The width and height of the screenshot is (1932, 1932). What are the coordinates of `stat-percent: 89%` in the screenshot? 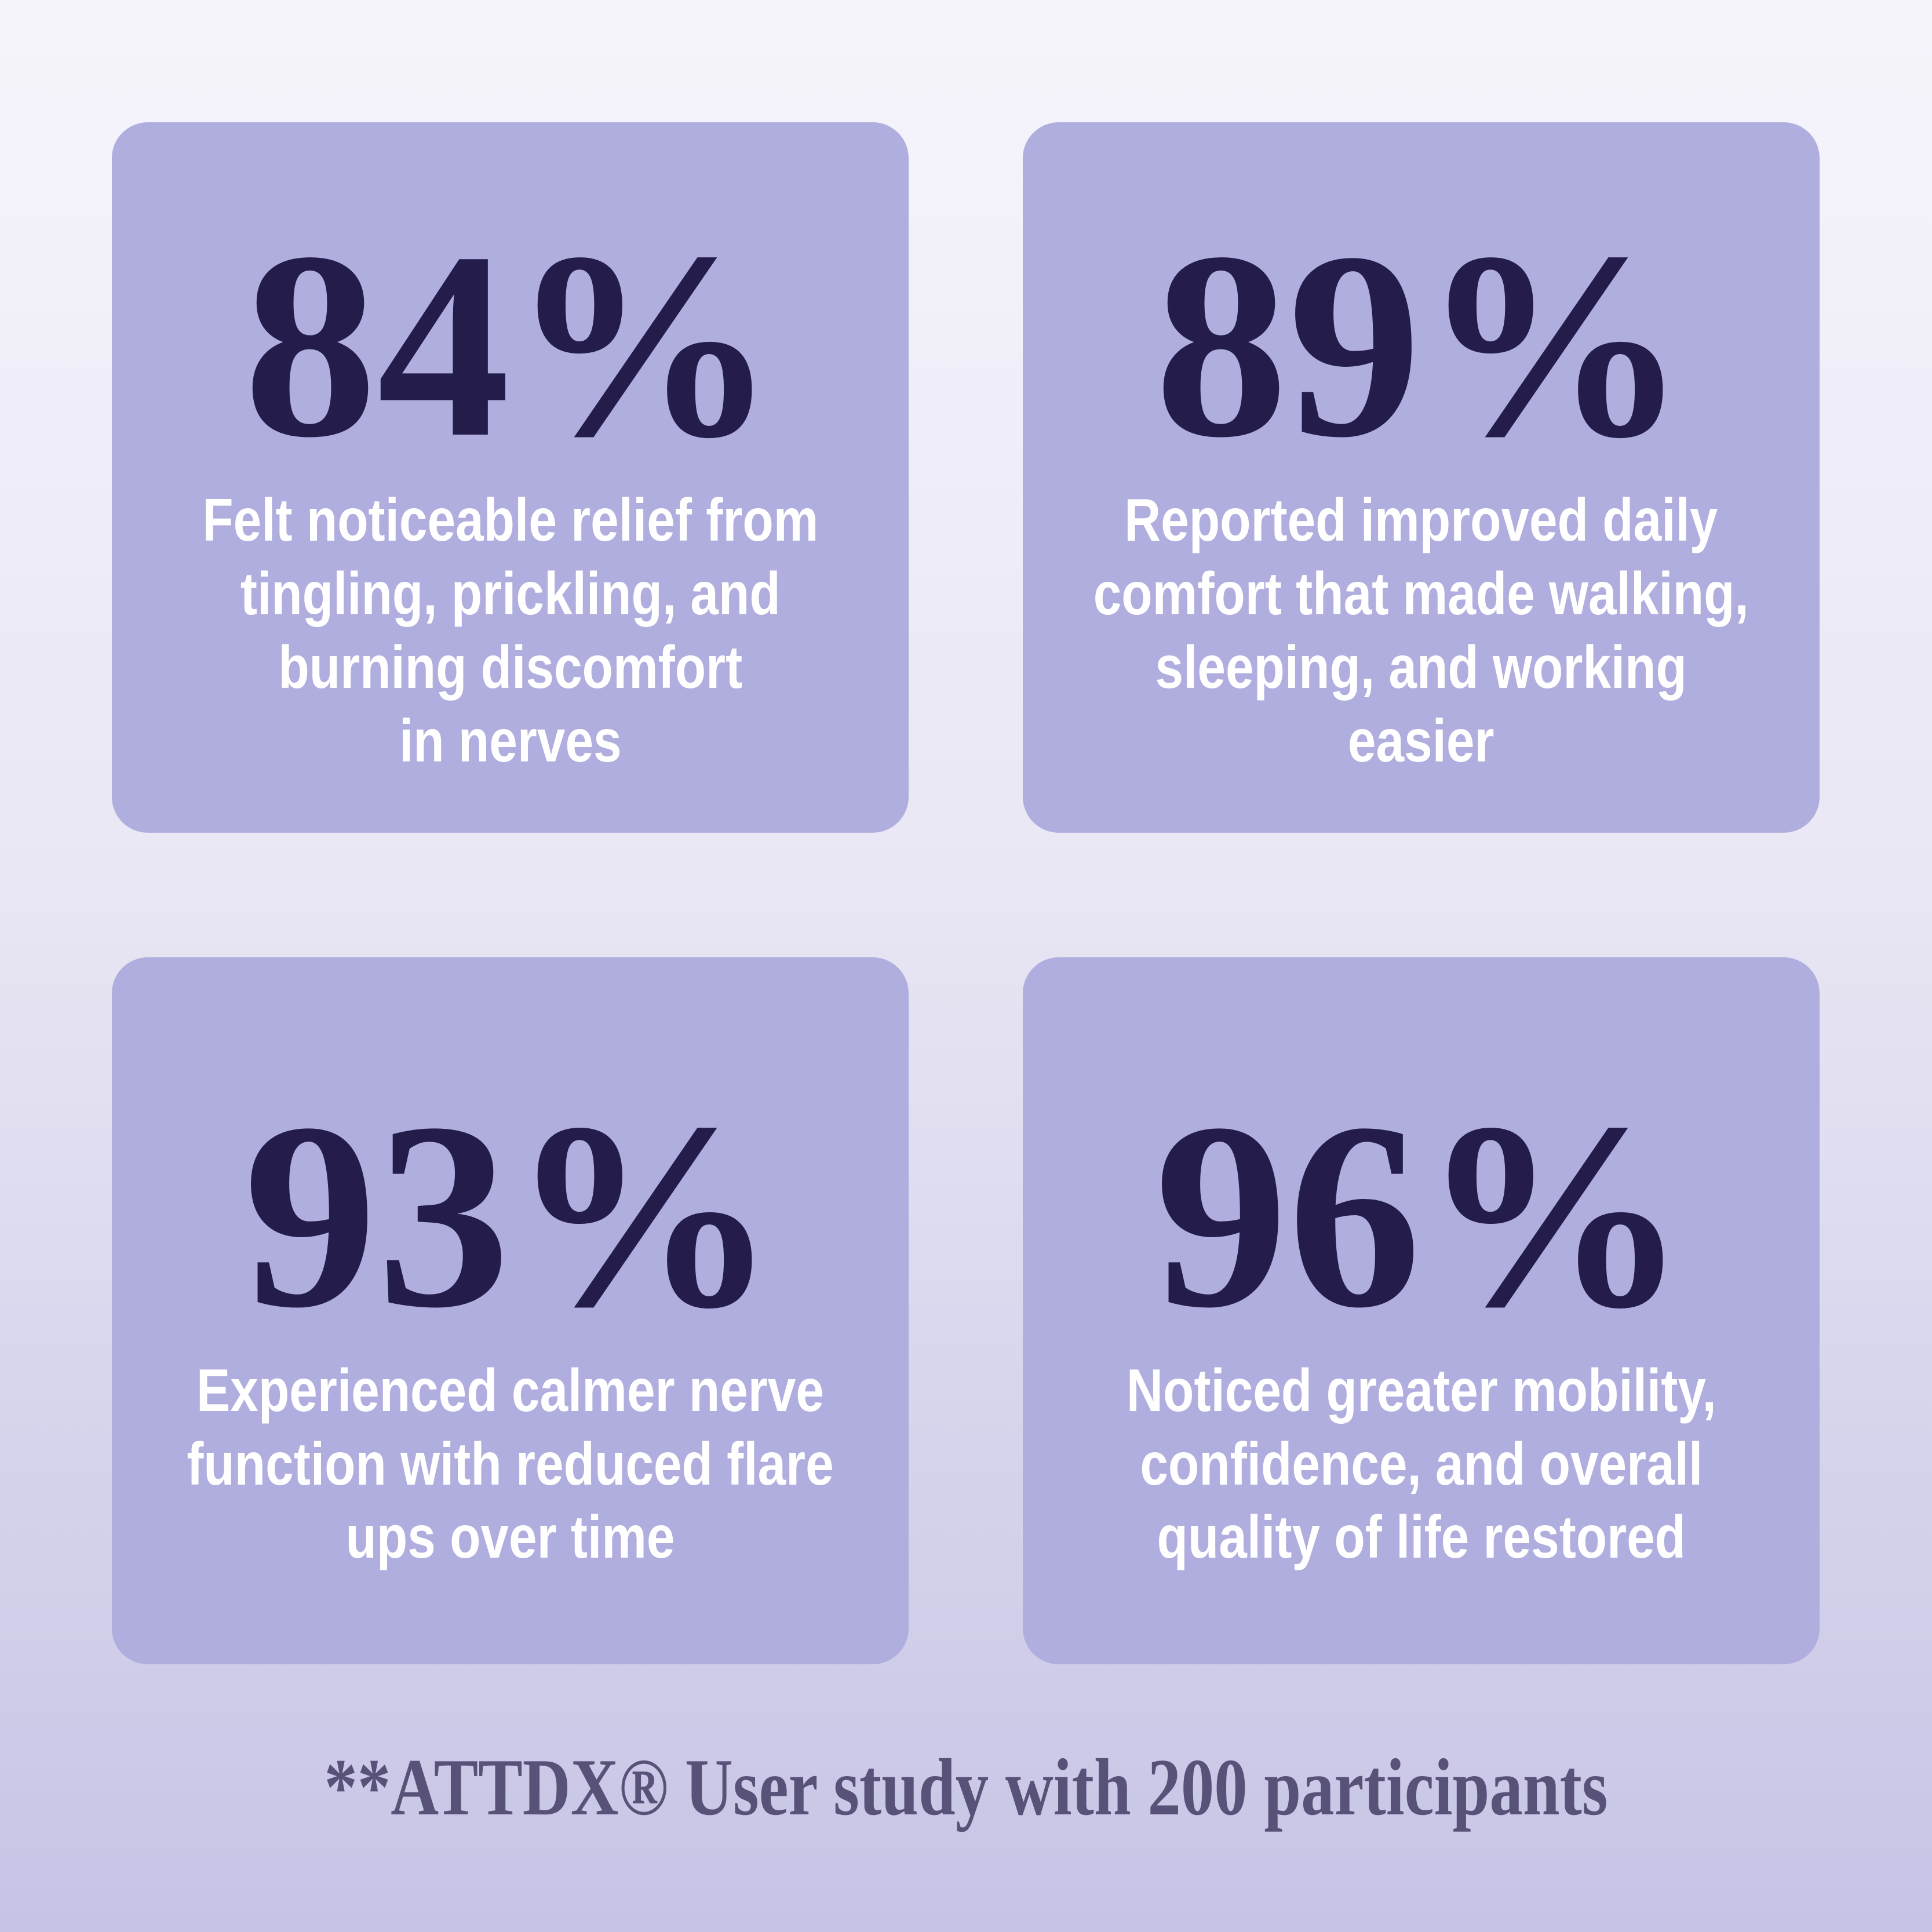 It's located at (1421, 345).